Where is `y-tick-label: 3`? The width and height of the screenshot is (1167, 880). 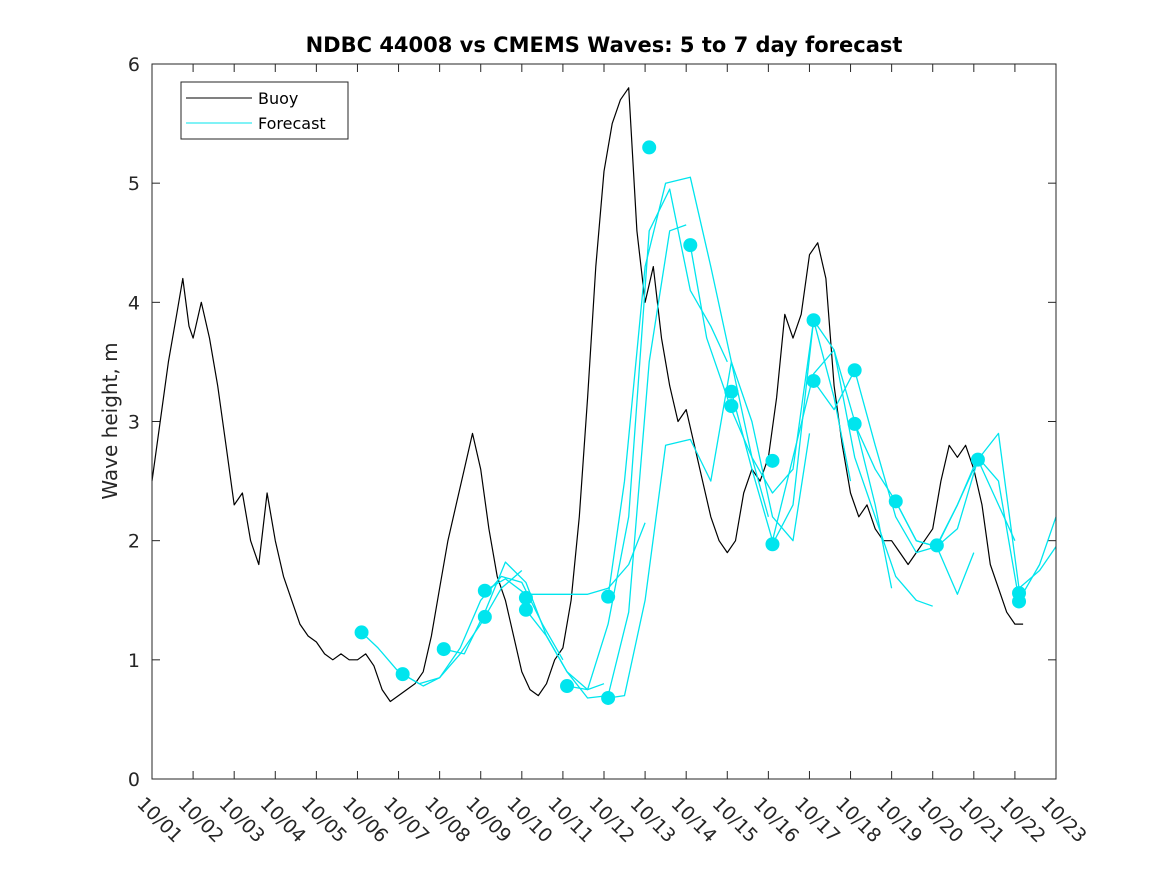 y-tick-label: 3 is located at coordinates (134, 423).